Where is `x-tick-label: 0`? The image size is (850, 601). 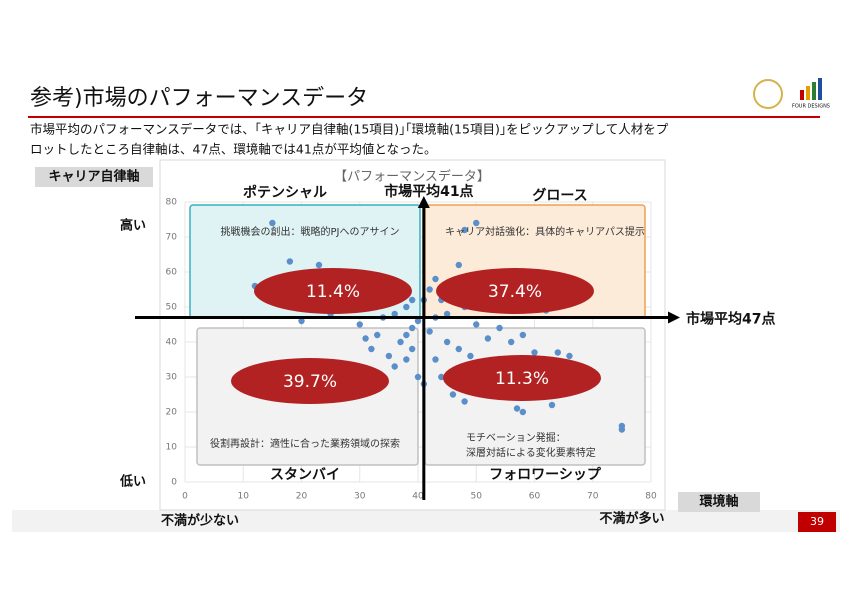
x-tick-label: 0 is located at coordinates (185, 497).